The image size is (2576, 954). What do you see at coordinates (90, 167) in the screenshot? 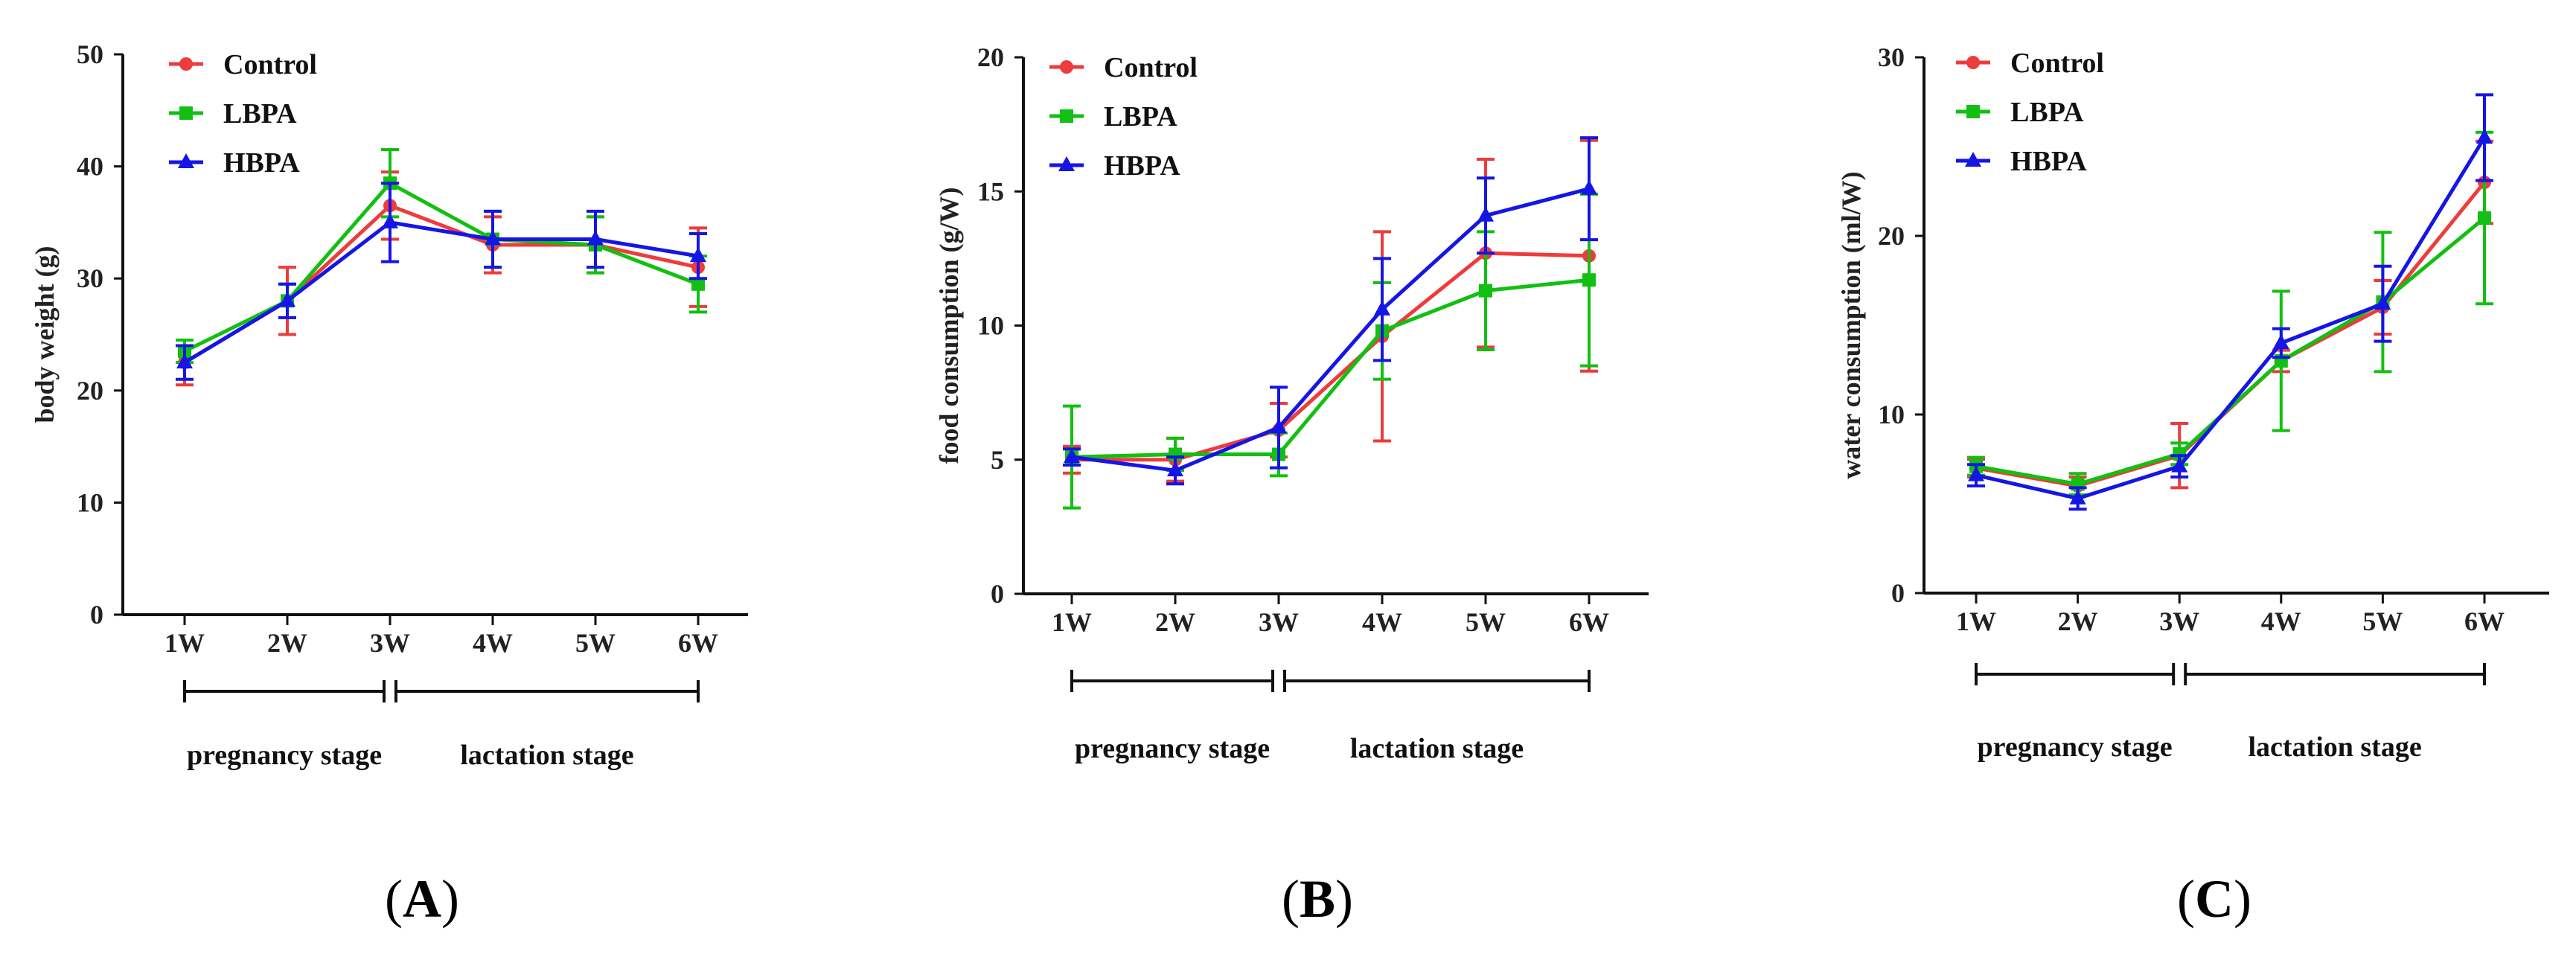
I see `y-tick-label: 40` at bounding box center [90, 167].